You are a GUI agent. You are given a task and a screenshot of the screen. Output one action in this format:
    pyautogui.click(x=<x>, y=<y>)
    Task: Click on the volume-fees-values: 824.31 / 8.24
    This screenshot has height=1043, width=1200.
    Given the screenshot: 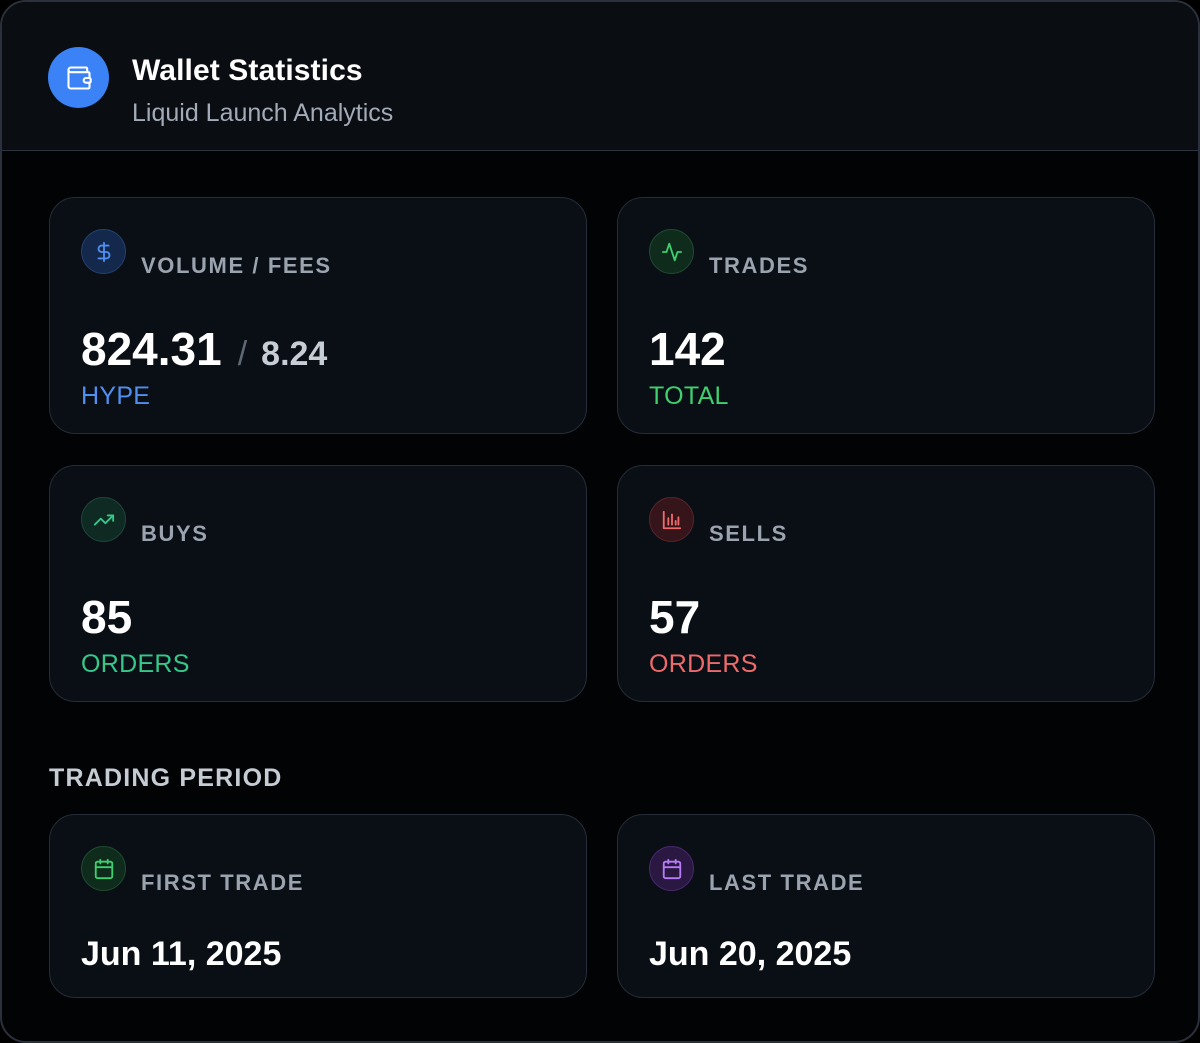 What is the action you would take?
    pyautogui.click(x=204, y=349)
    